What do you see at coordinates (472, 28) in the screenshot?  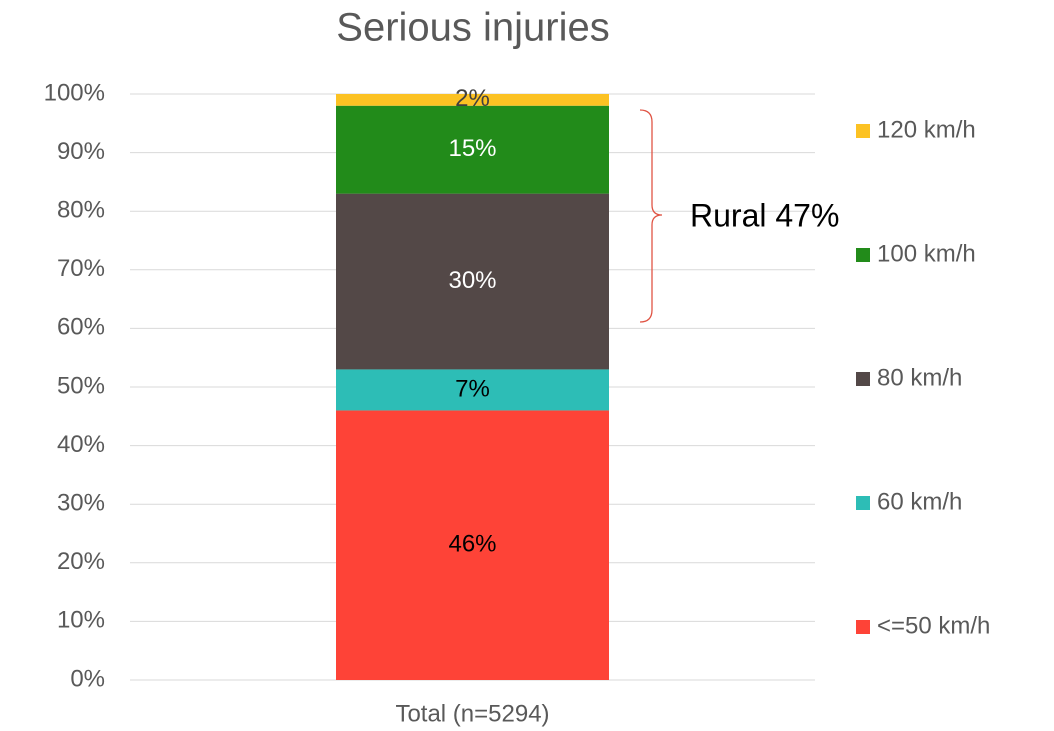 I see `chart-title: Serious injuries` at bounding box center [472, 28].